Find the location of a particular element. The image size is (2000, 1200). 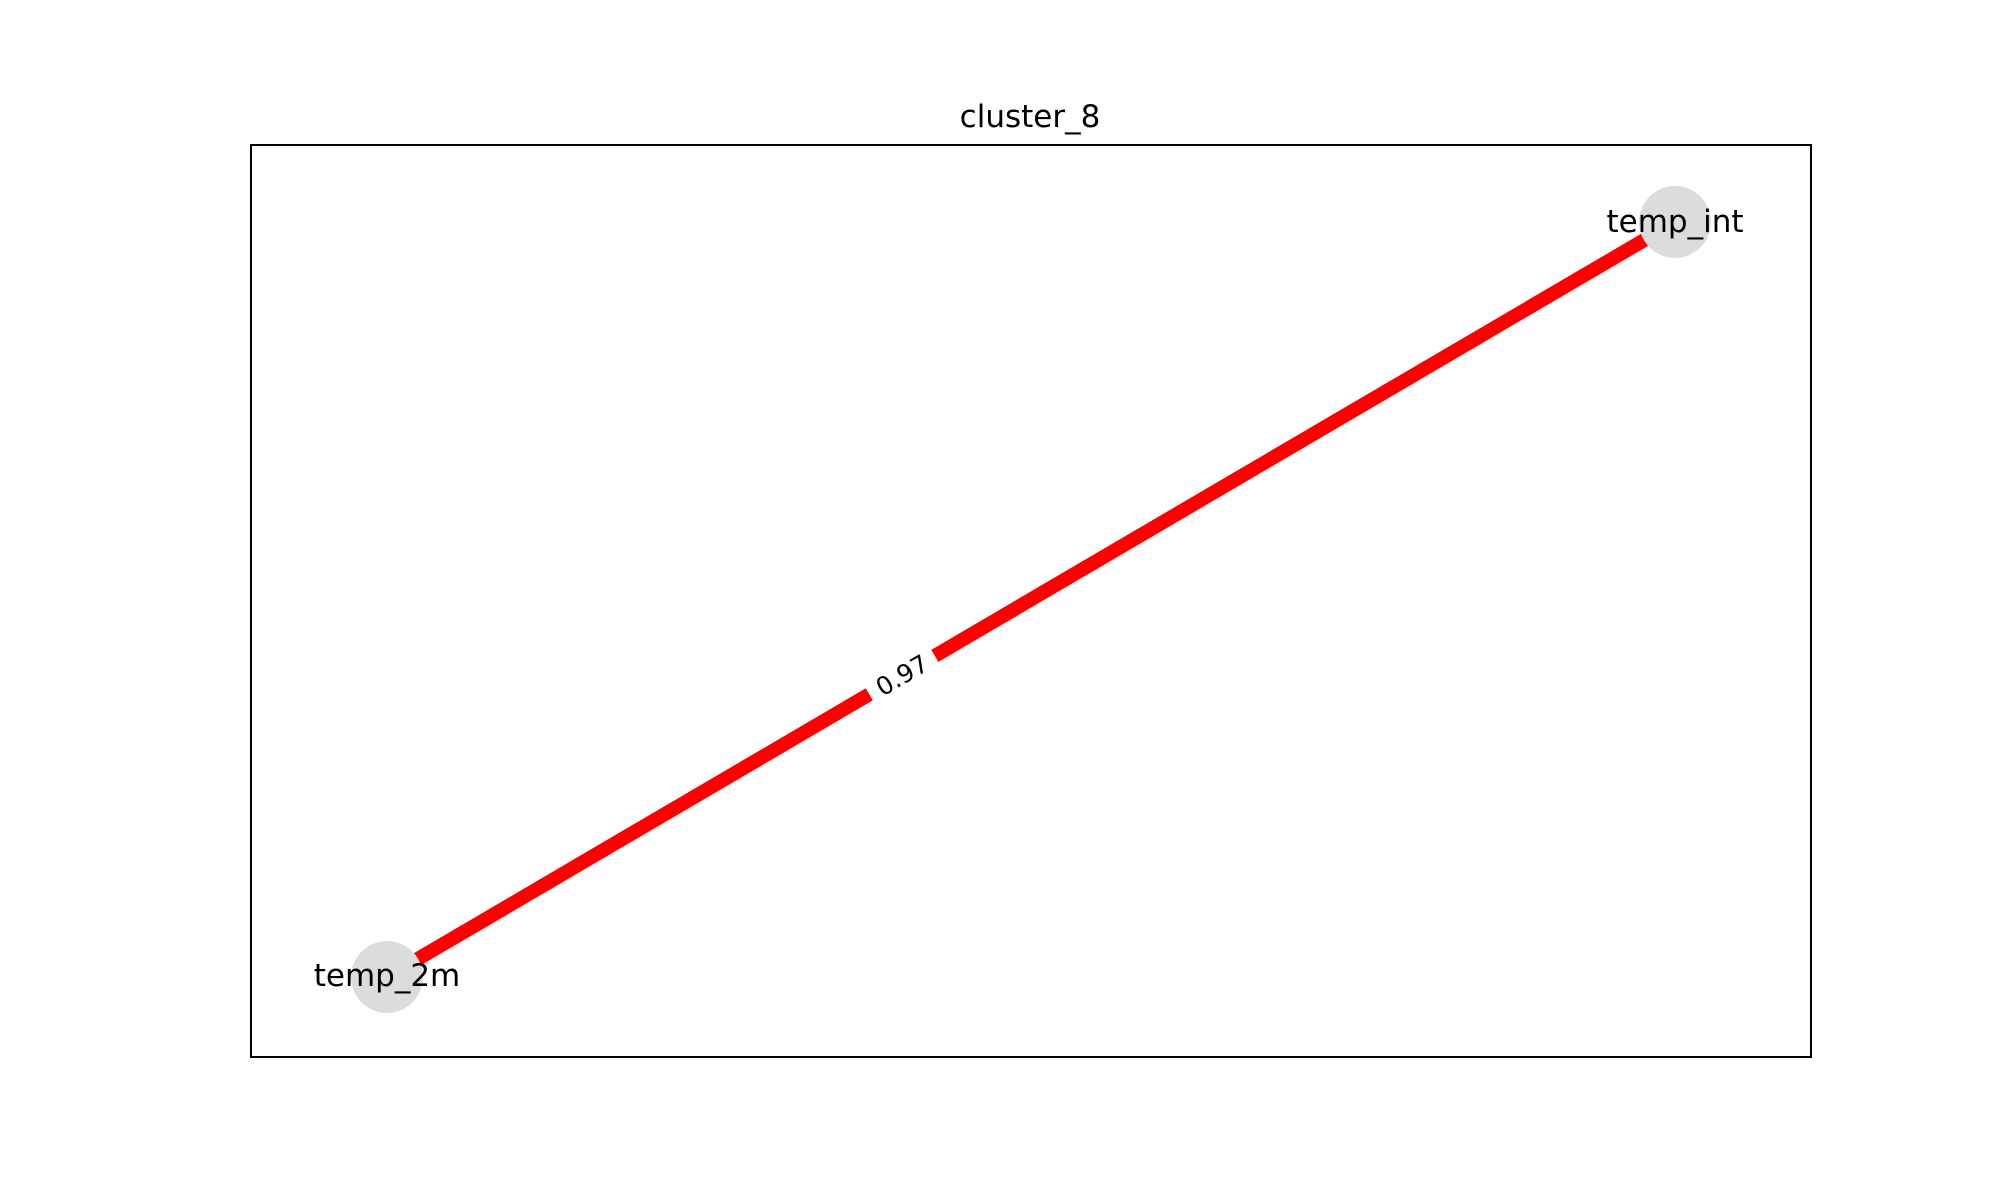

node-label-temp_2m: temp_2m is located at coordinates (387, 976).